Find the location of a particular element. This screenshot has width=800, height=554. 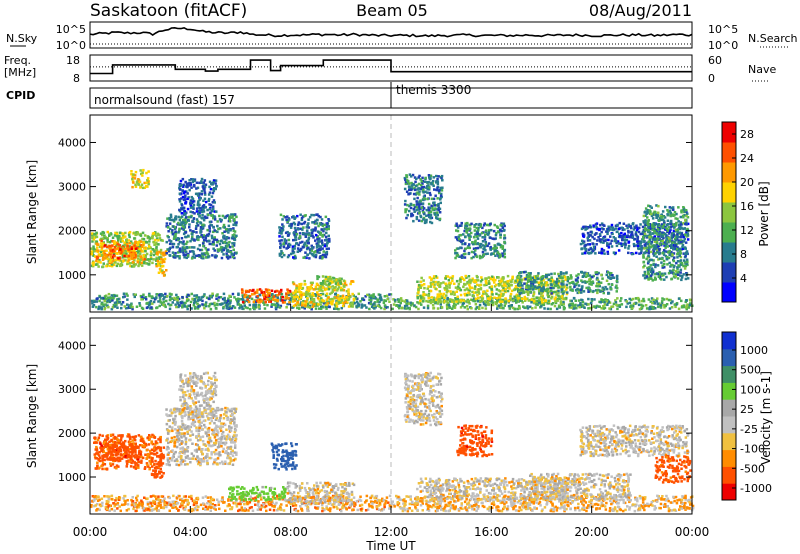

noise-panel: N.Sky 10^5 10^0 10^5 10^0 N.Search is located at coordinates (402, 36).